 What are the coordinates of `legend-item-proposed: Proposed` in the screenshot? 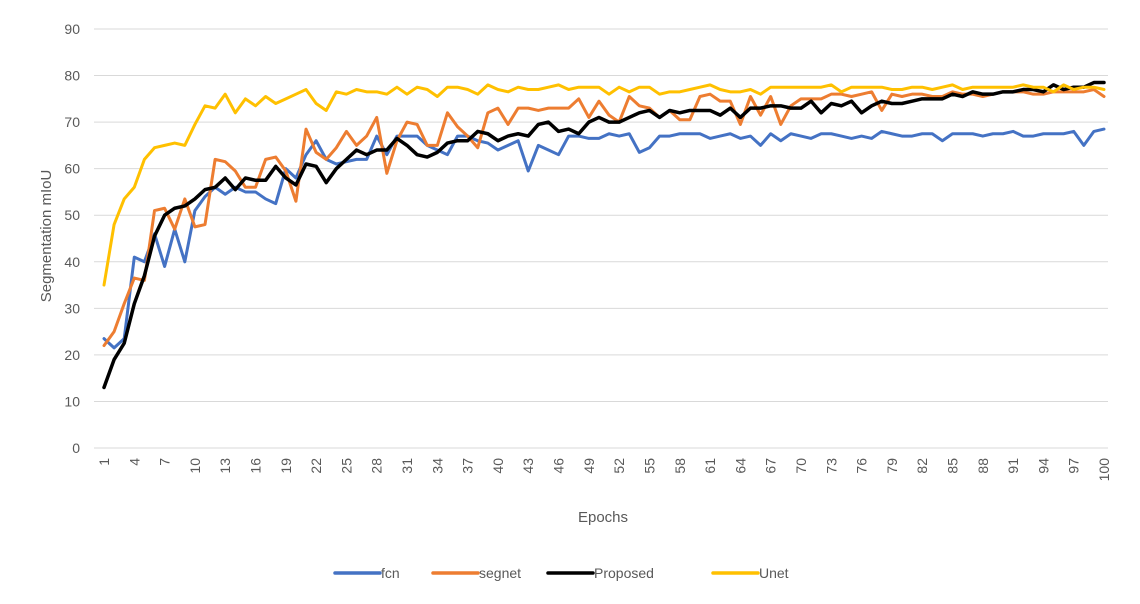 It's located at (600, 573).